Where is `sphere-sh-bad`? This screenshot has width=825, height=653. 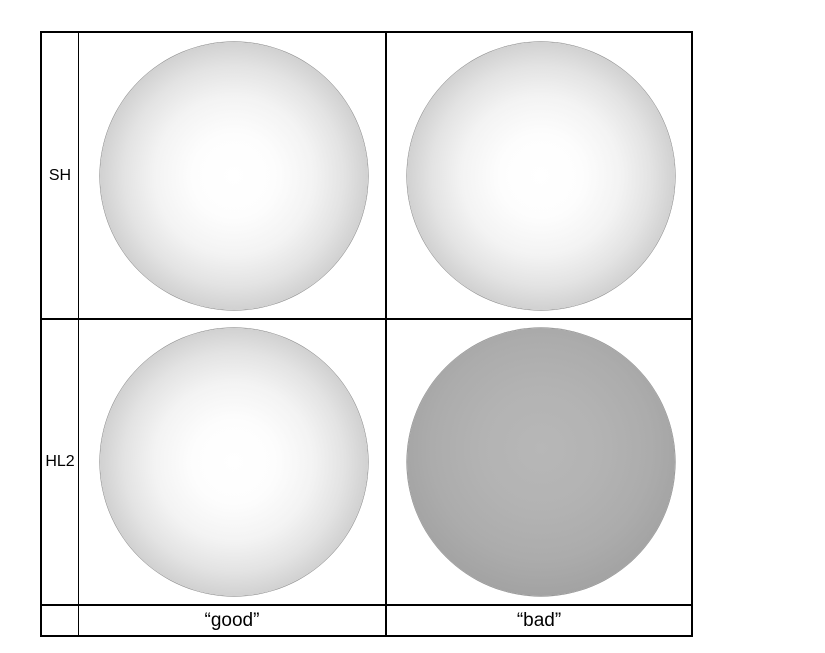 sphere-sh-bad is located at coordinates (541, 176).